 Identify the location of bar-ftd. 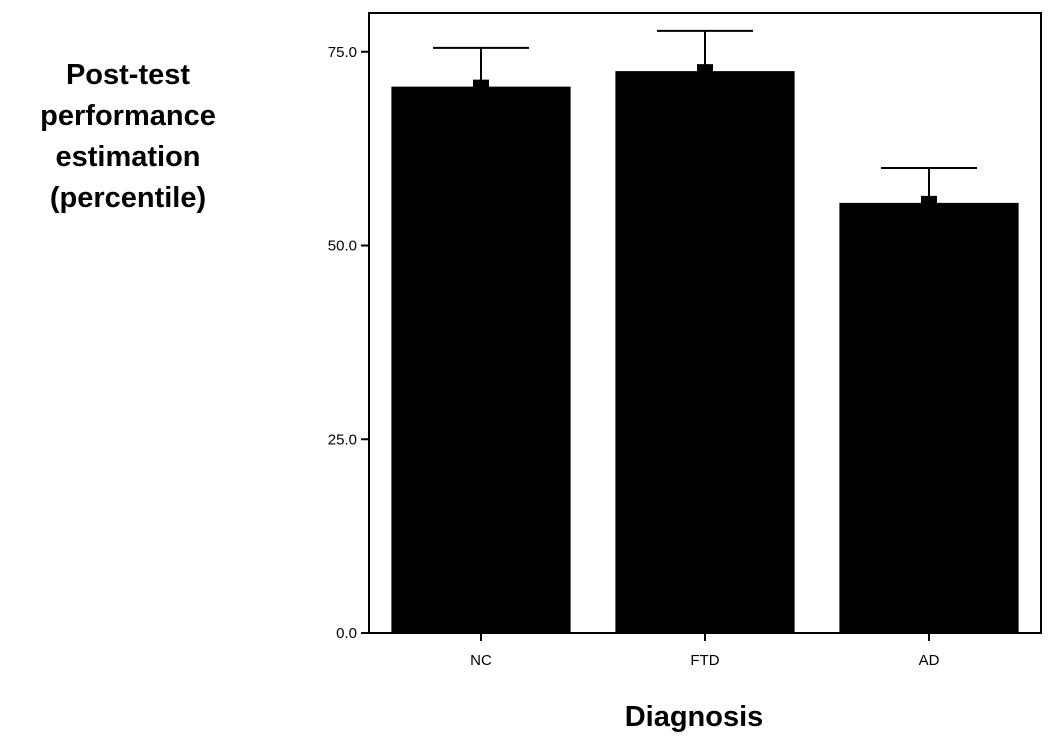
(705, 352).